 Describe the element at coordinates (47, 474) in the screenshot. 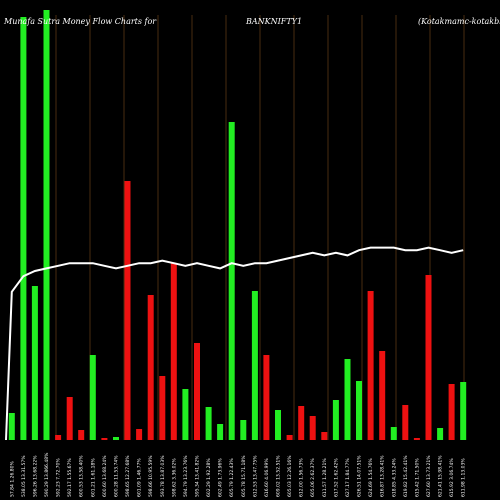

I see `x-tick-label: 590.29 13.866.48%` at that location.